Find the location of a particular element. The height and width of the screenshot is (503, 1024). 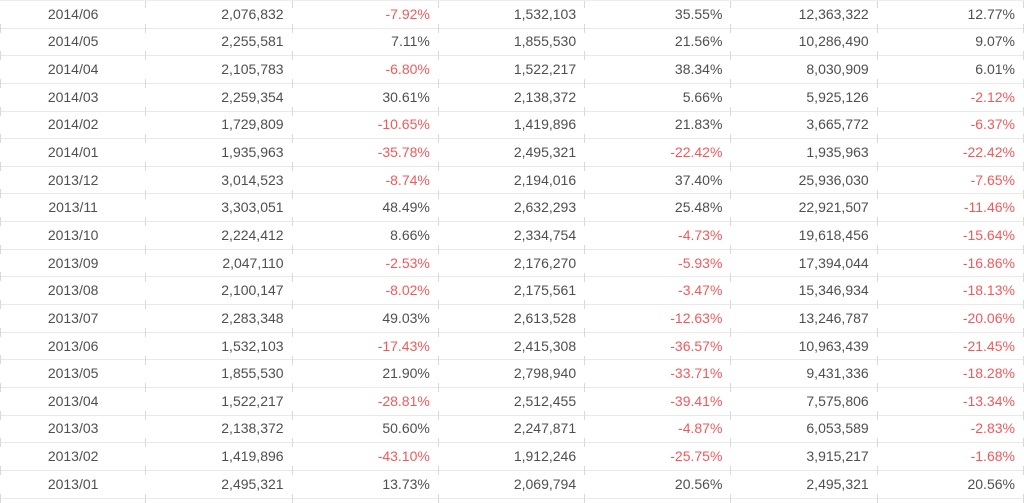

cell-value-2: 1,912,246 is located at coordinates (512, 459).